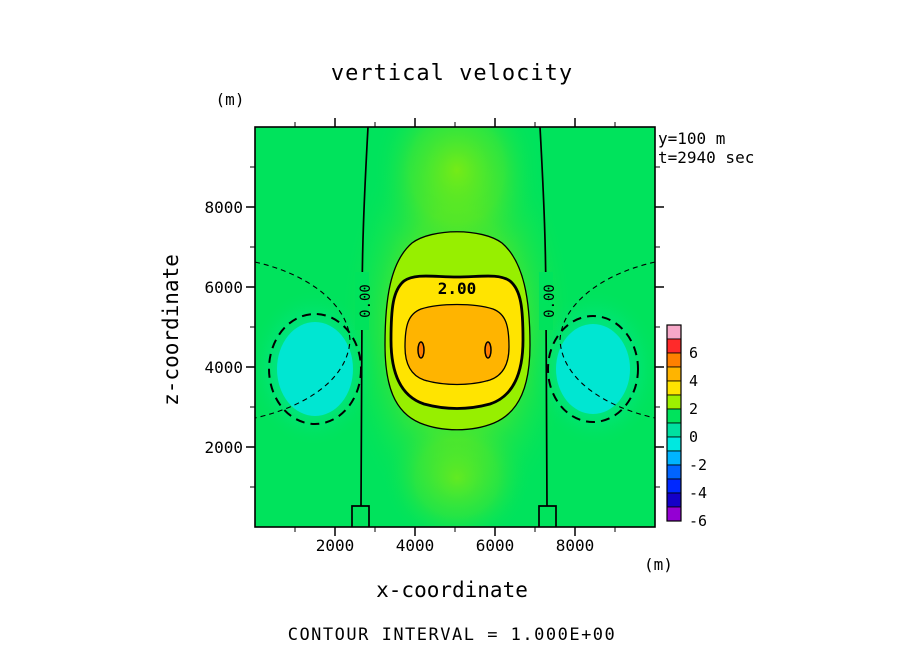 The image size is (904, 658). I want to click on contour-label-two: 2.00, so click(457, 288).